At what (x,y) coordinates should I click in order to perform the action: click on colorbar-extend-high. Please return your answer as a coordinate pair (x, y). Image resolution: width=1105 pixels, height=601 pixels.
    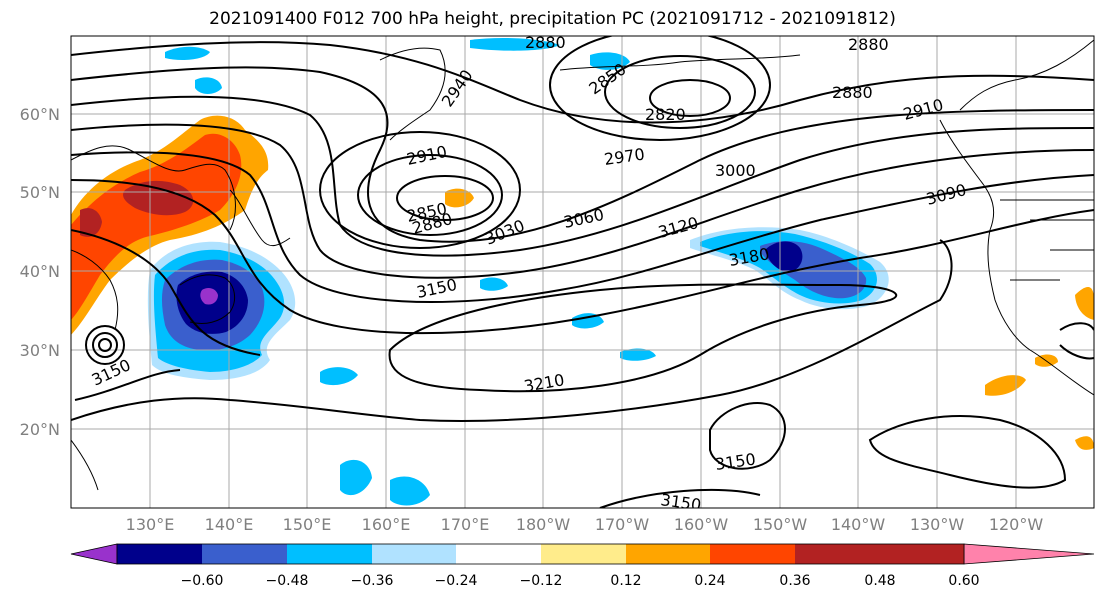
    Looking at the image, I should click on (1029, 554).